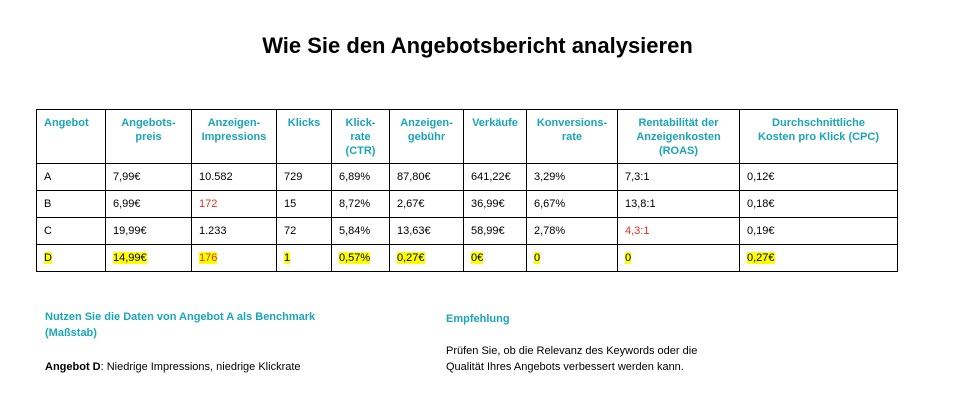 The width and height of the screenshot is (955, 418). I want to click on table-cell: 176, so click(234, 258).